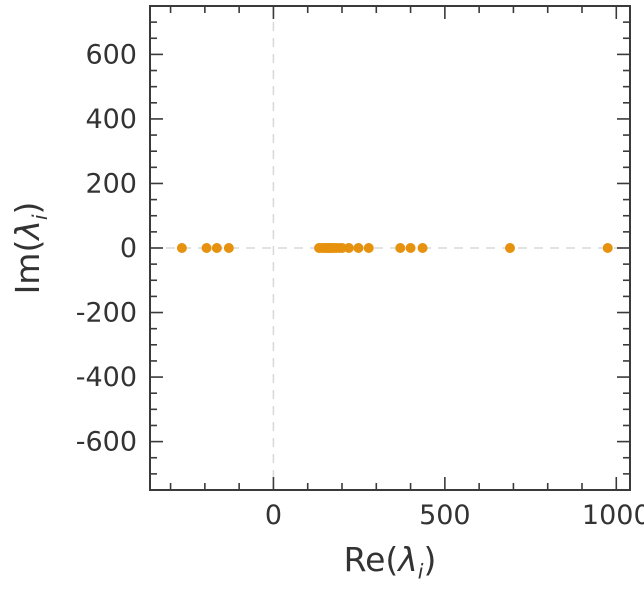 This screenshot has height=600, width=644. What do you see at coordinates (430, 559) in the screenshot?
I see `x-axis-label-suffix: )` at bounding box center [430, 559].